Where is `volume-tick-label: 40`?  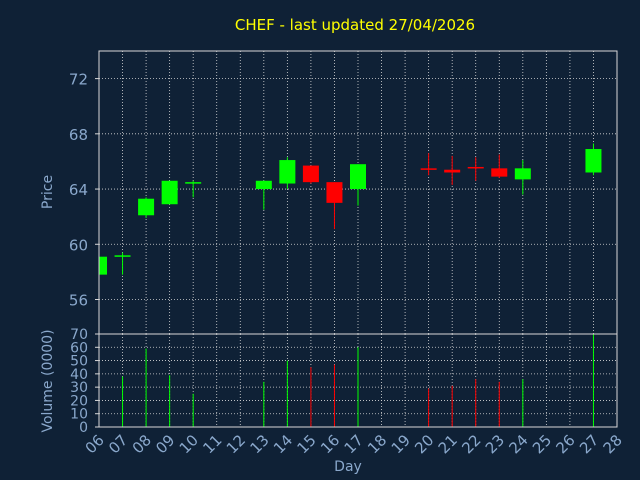
volume-tick-label: 40 is located at coordinates (79, 375).